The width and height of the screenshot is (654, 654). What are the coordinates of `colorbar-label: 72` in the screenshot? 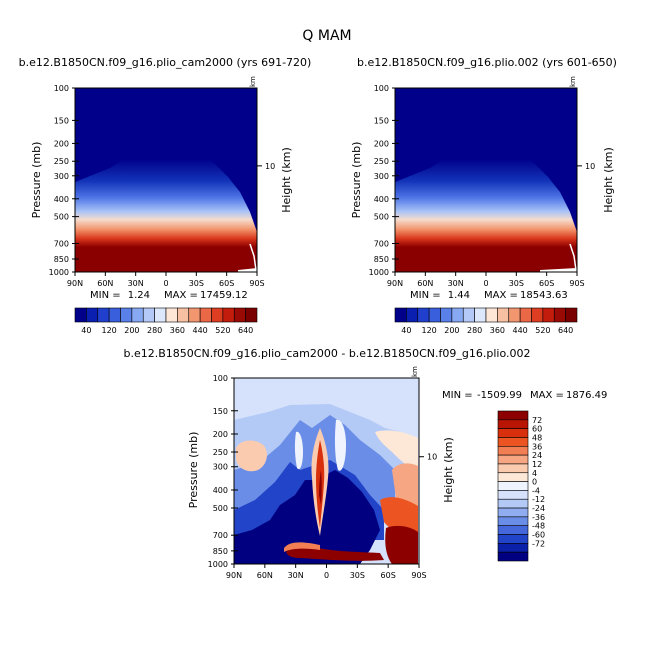 It's located at (537, 420).